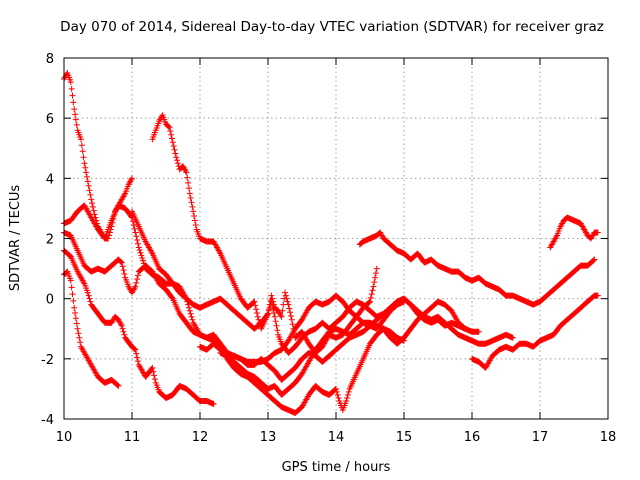 The image size is (640, 480). What do you see at coordinates (608, 437) in the screenshot?
I see `x-tick-label: 18` at bounding box center [608, 437].